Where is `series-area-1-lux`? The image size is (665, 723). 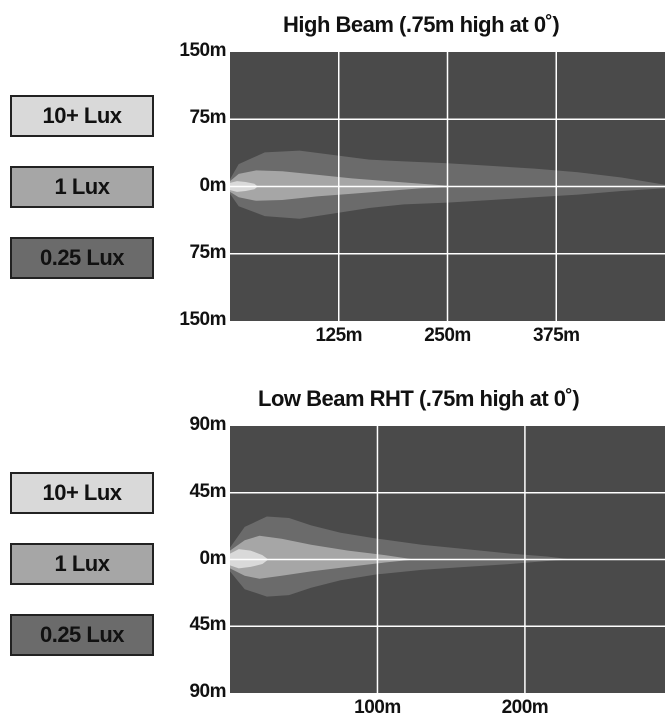
series-area-1-lux is located at coordinates (322, 557).